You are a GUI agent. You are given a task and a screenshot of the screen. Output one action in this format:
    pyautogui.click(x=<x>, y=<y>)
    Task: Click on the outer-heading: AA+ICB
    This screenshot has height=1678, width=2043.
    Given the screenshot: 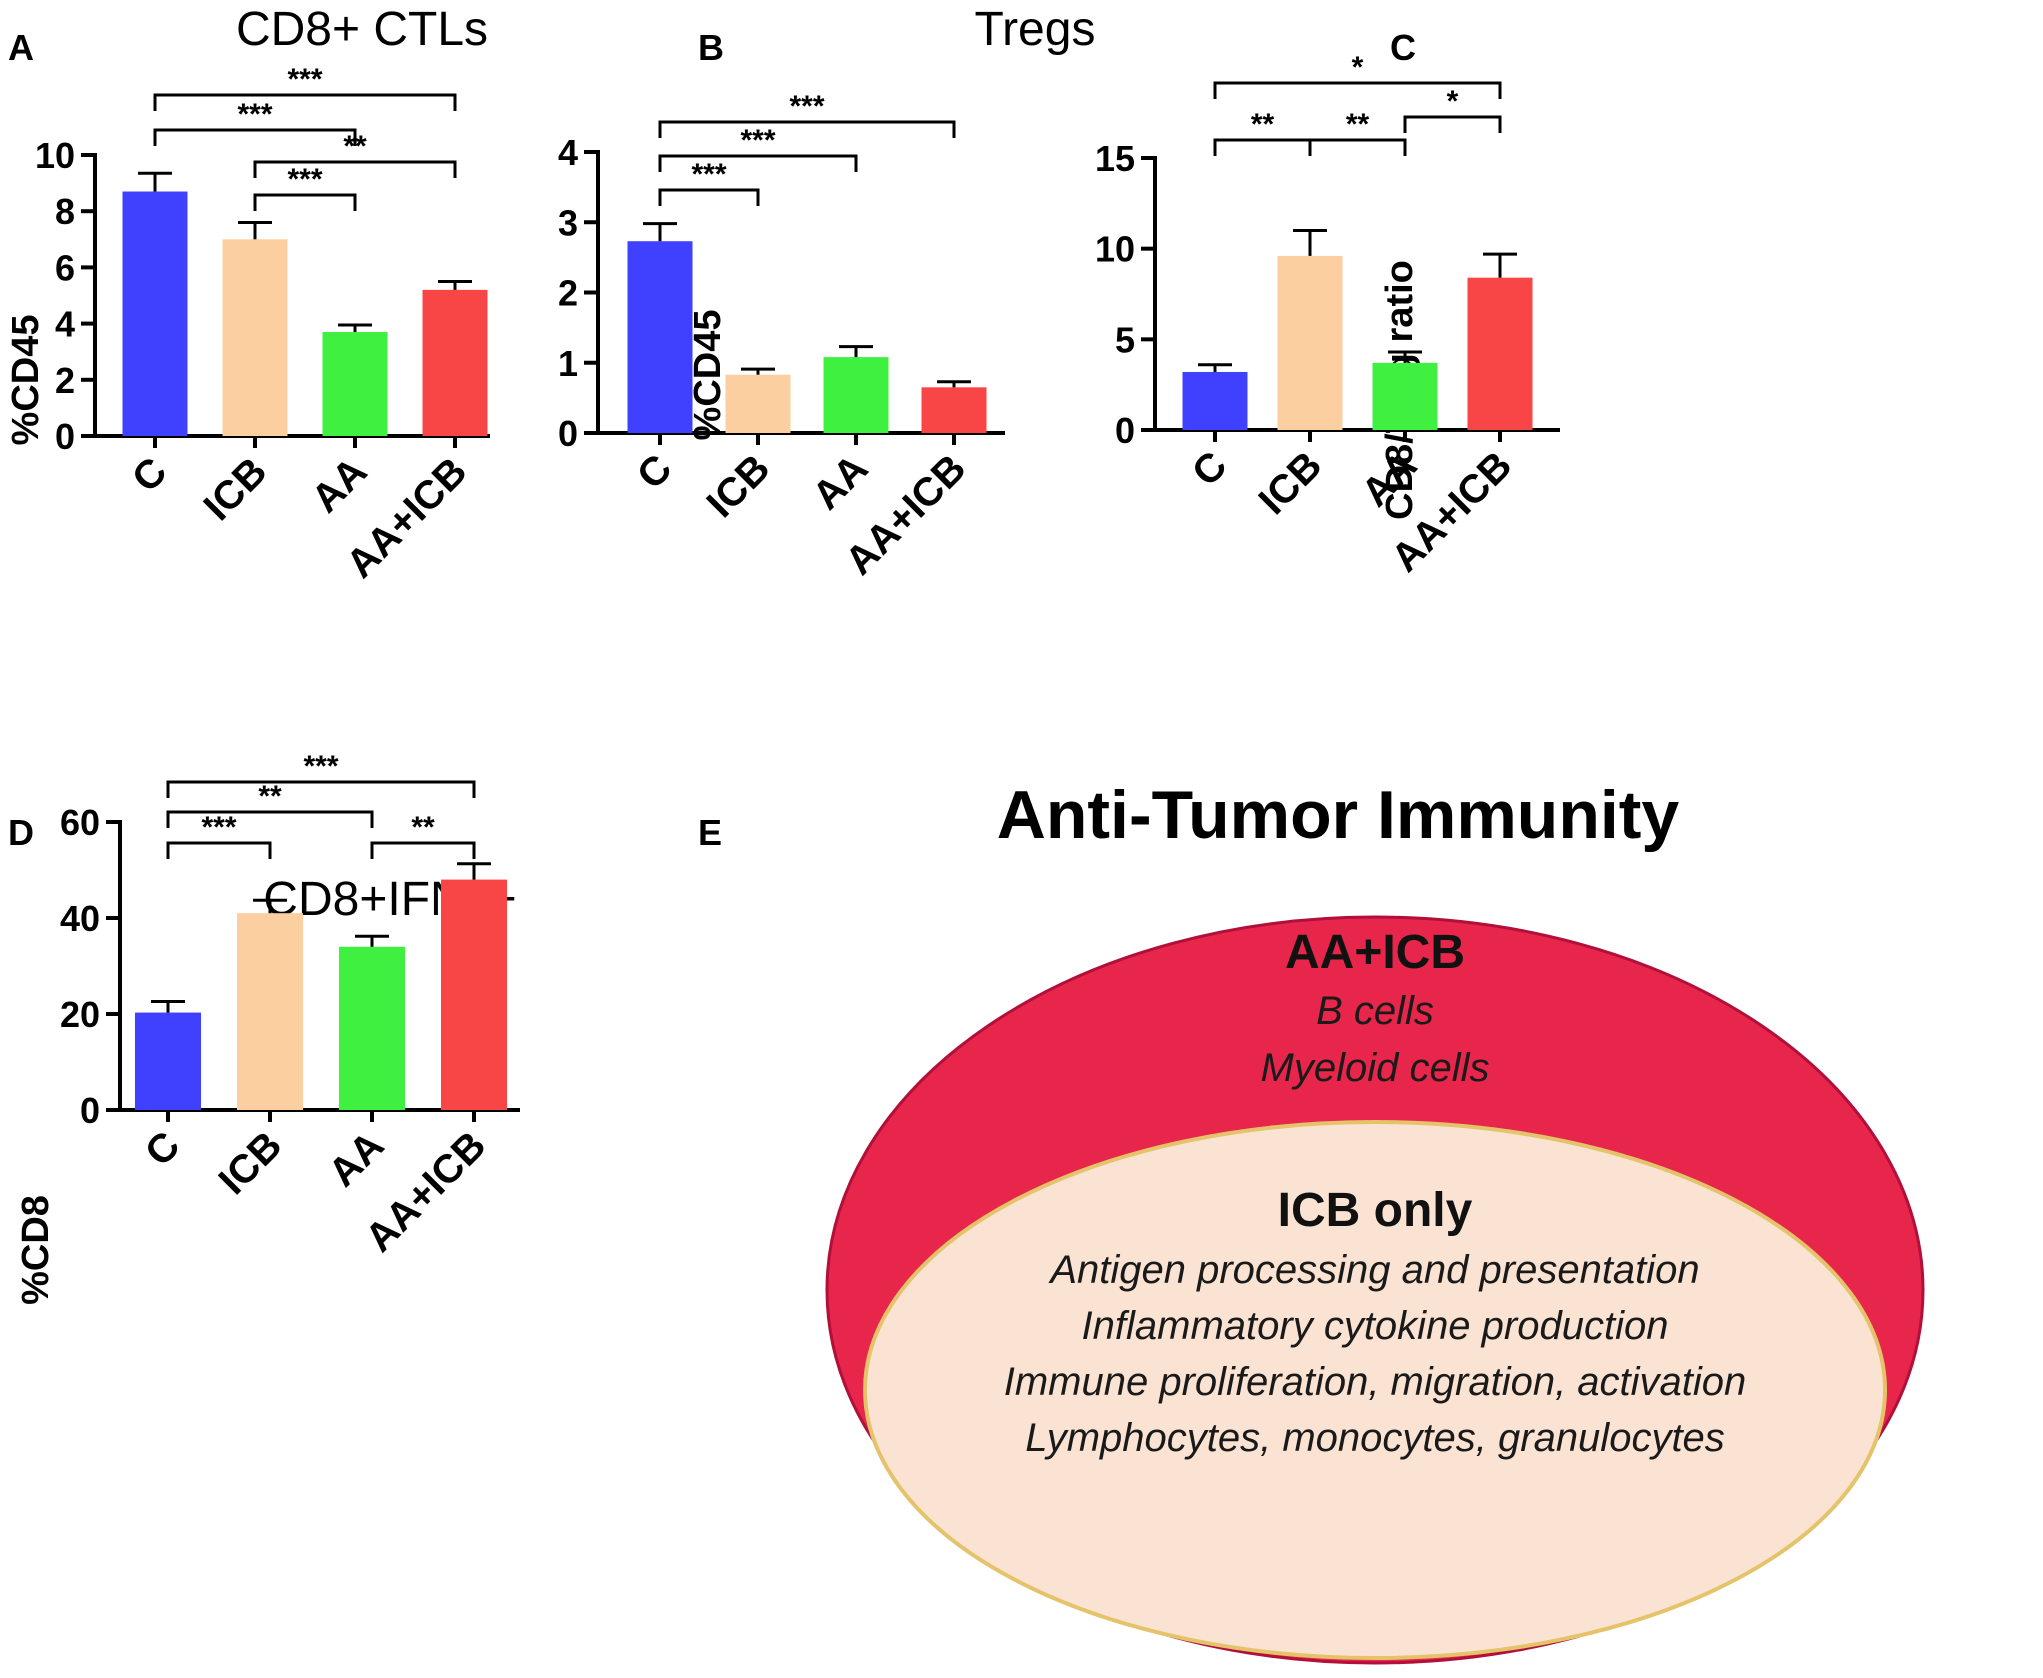 What is the action you would take?
    pyautogui.click(x=1375, y=952)
    